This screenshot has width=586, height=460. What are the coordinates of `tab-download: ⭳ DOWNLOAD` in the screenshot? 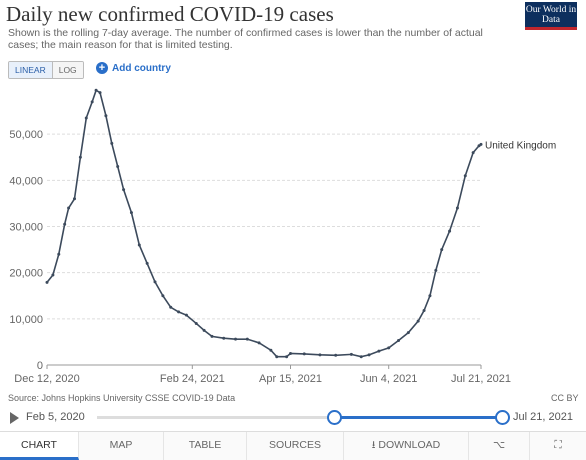 It's located at (406, 446).